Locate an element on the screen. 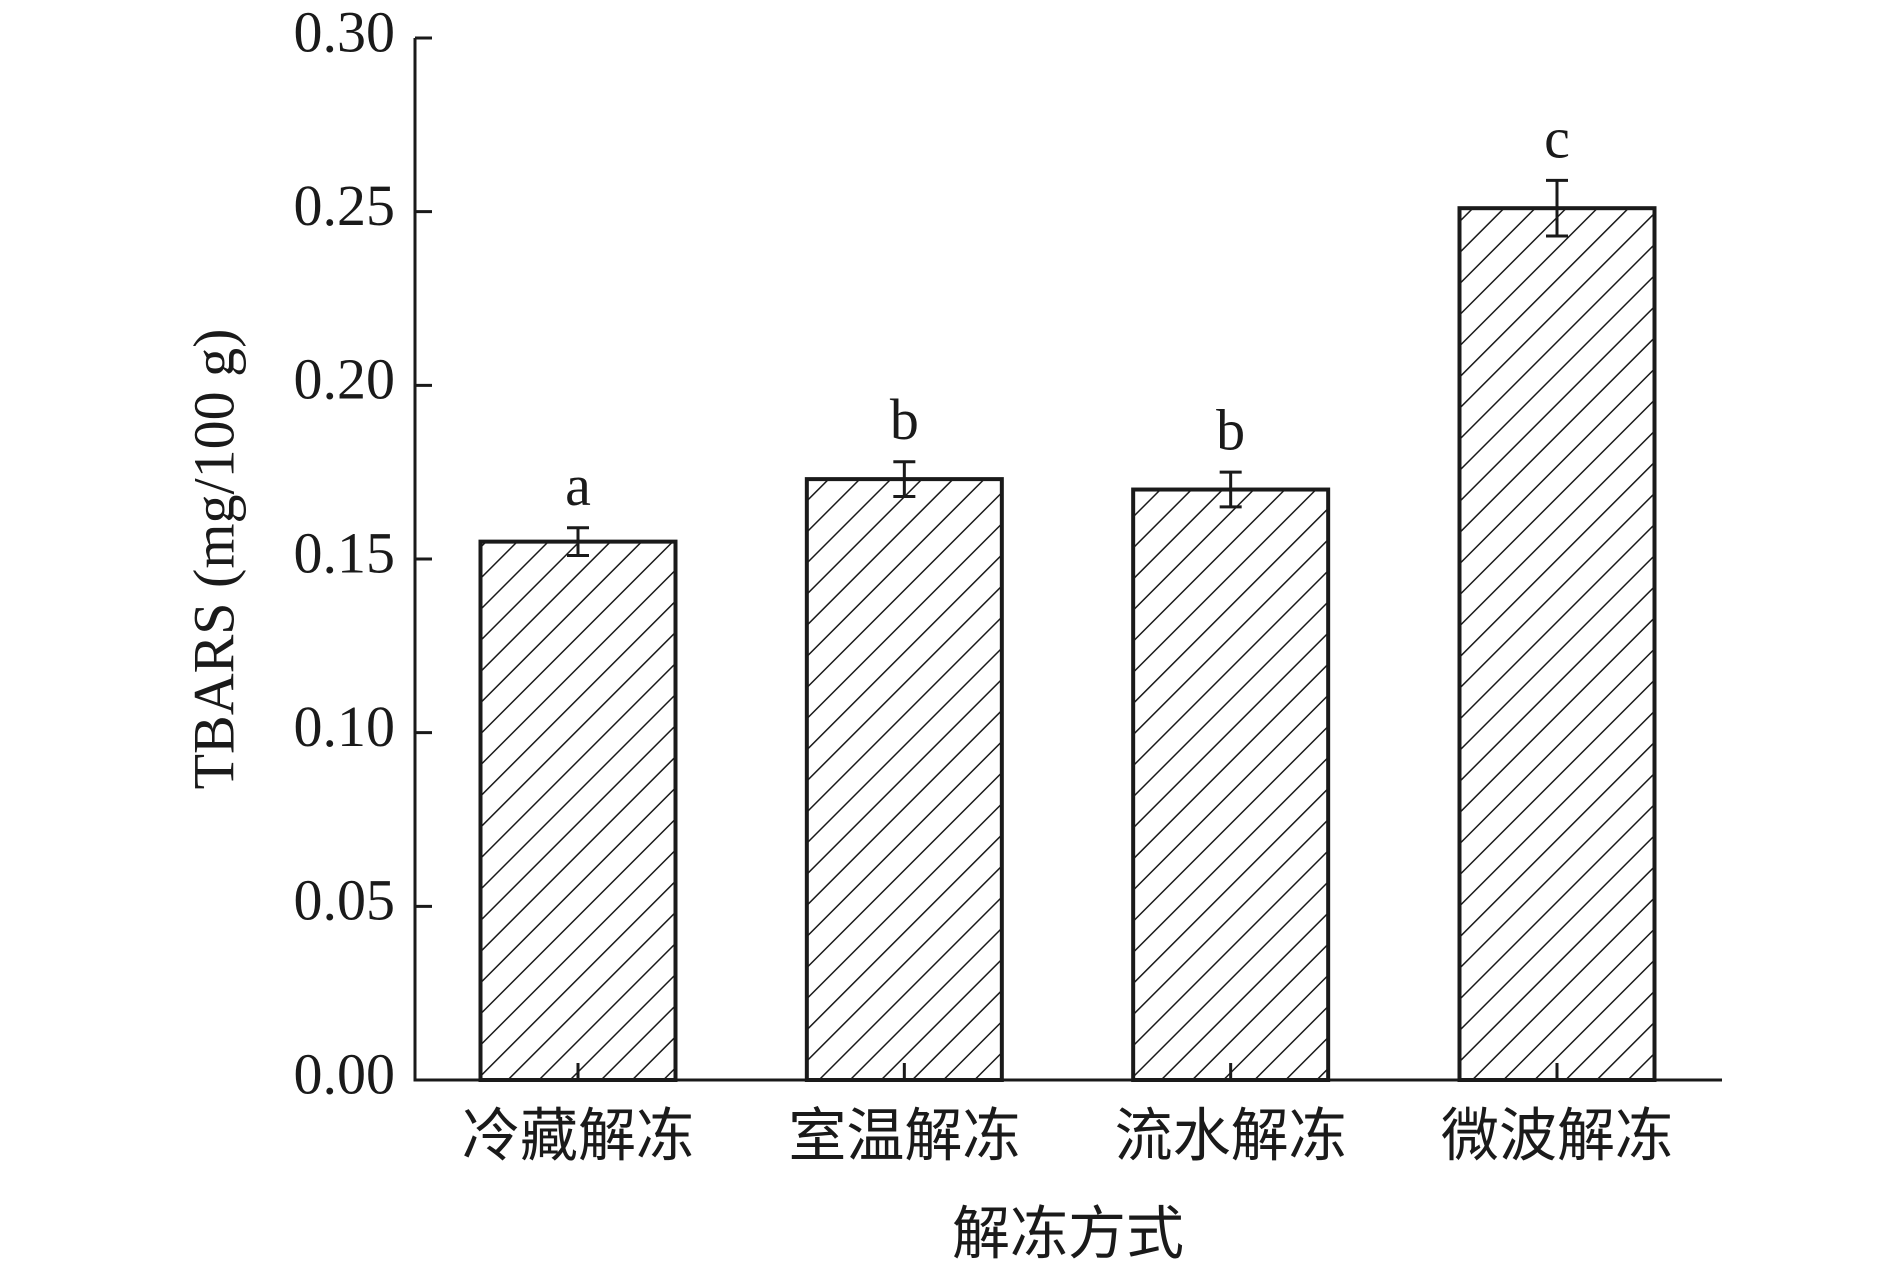 The height and width of the screenshot is (1279, 1890). x-tick-label: 微波解冻 is located at coordinates (1557, 1135).